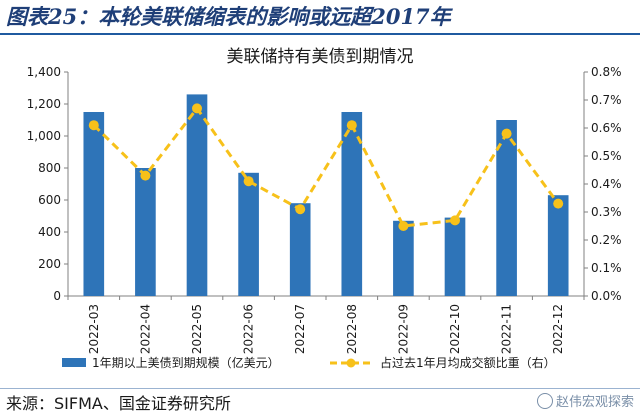  What do you see at coordinates (49, 168) in the screenshot?
I see `left-tick-label: 800` at bounding box center [49, 168].